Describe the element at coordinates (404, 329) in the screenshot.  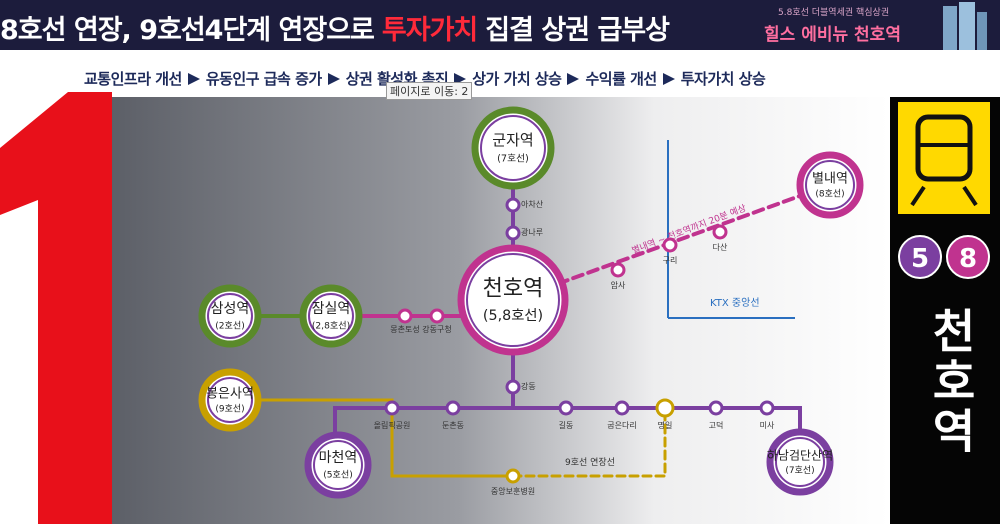
I see `minor-station-label: 몽촌토성` at that location.